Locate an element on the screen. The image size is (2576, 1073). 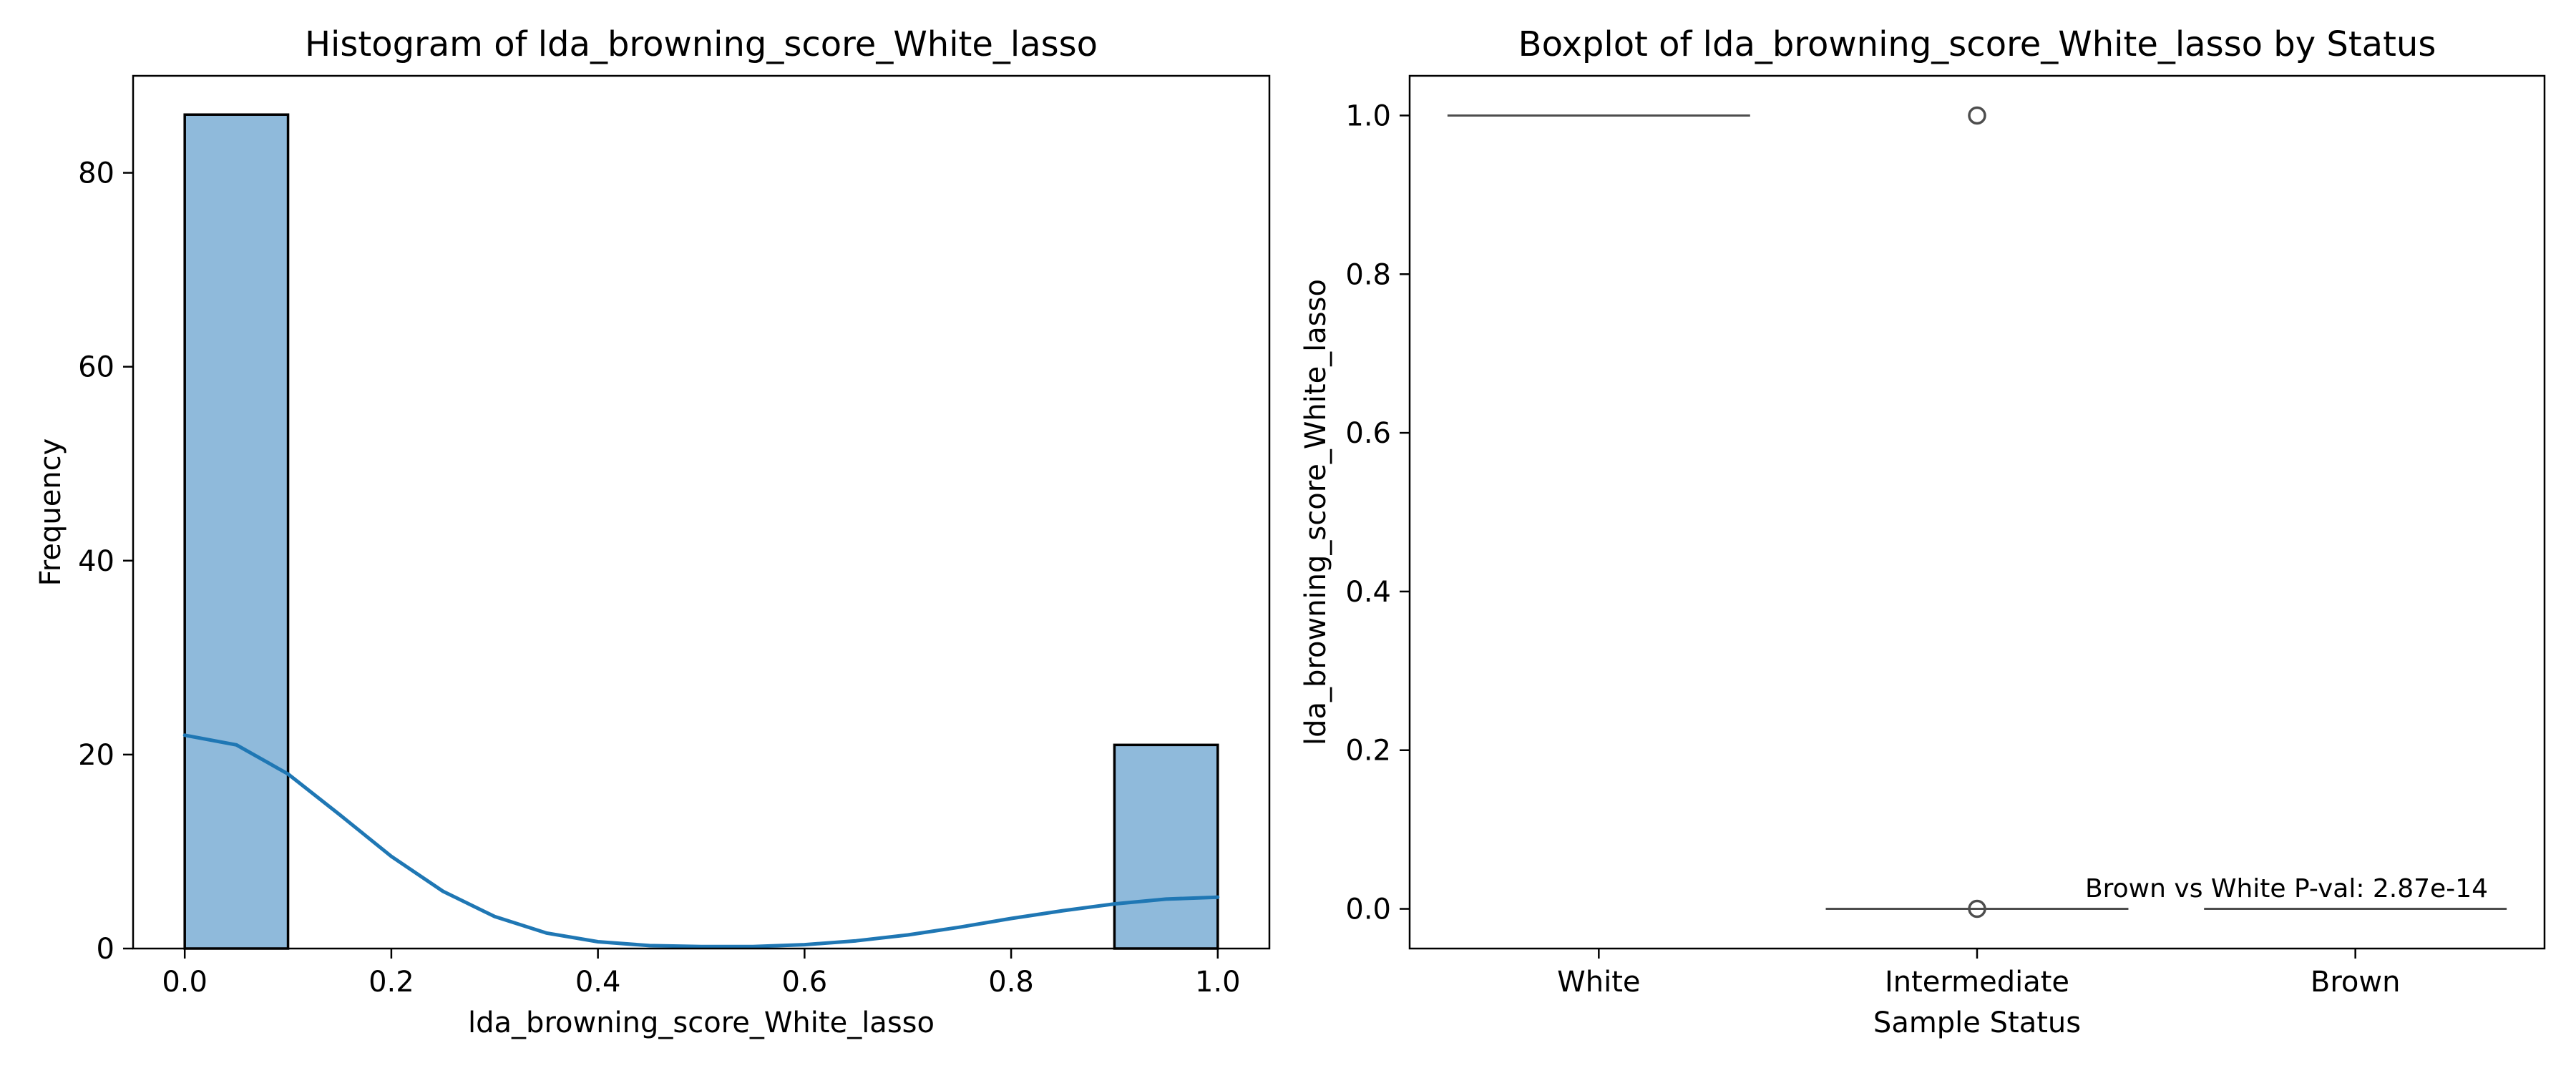
boxplot-y-tick-label: 0.0 is located at coordinates (1368, 910).